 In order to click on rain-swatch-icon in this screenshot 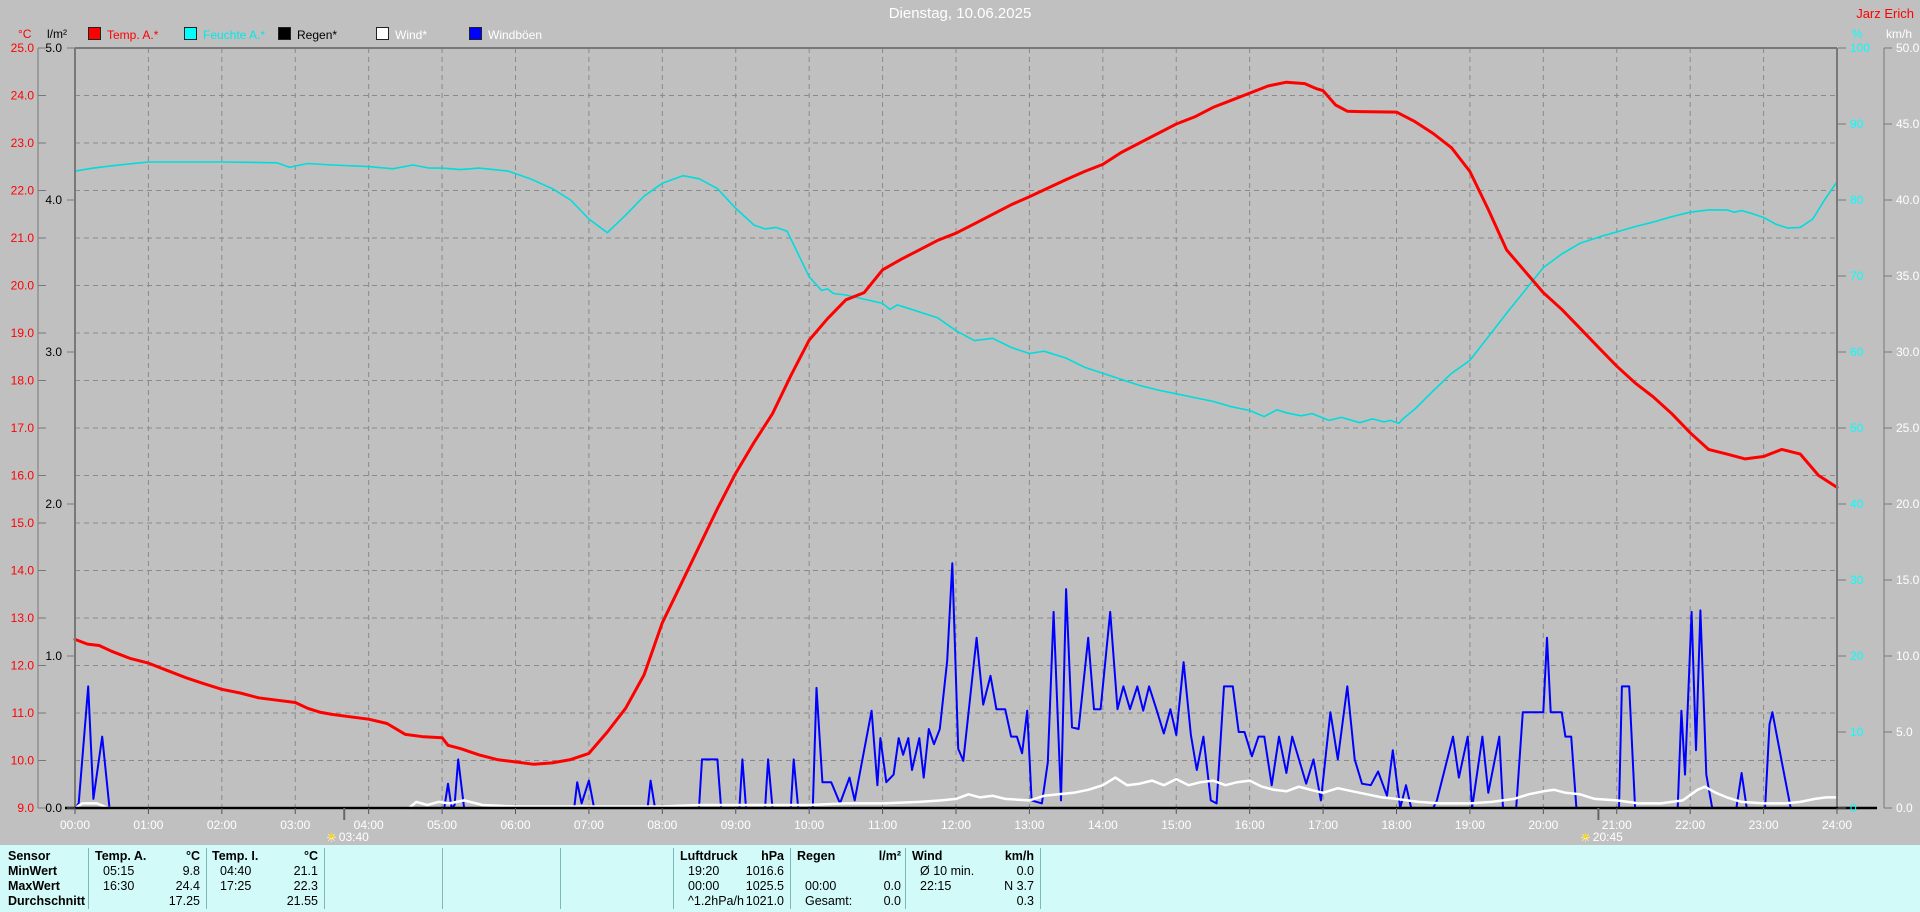, I will do `click(284, 33)`.